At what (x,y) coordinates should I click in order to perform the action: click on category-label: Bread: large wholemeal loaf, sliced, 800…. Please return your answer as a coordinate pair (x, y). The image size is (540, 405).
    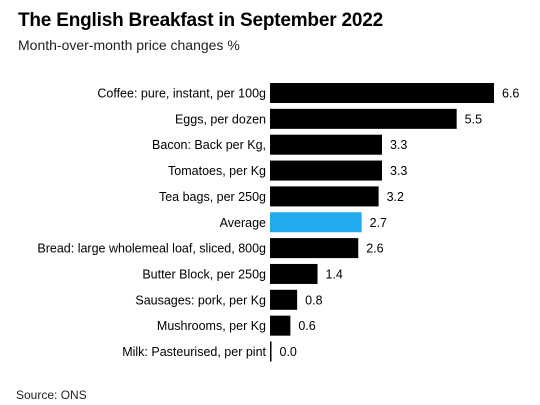
    Looking at the image, I should click on (151, 249).